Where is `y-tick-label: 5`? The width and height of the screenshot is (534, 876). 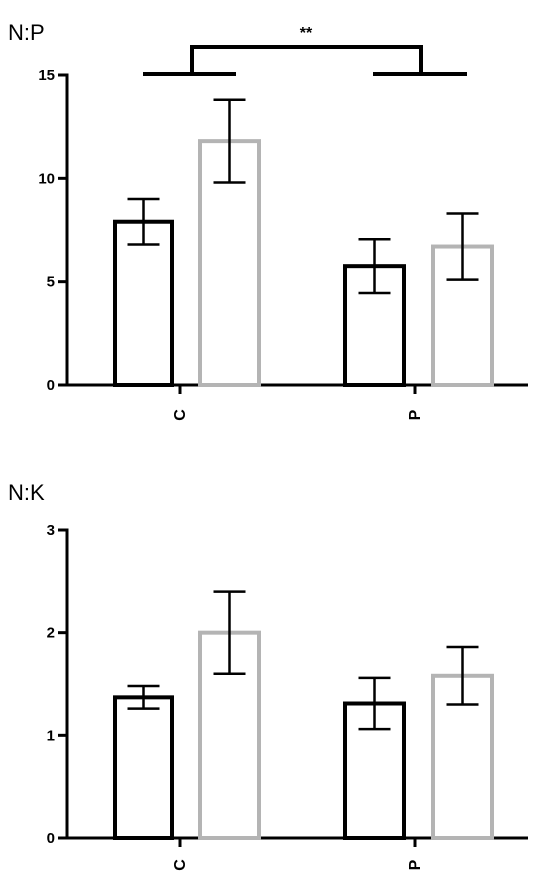 y-tick-label: 5 is located at coordinates (51, 282).